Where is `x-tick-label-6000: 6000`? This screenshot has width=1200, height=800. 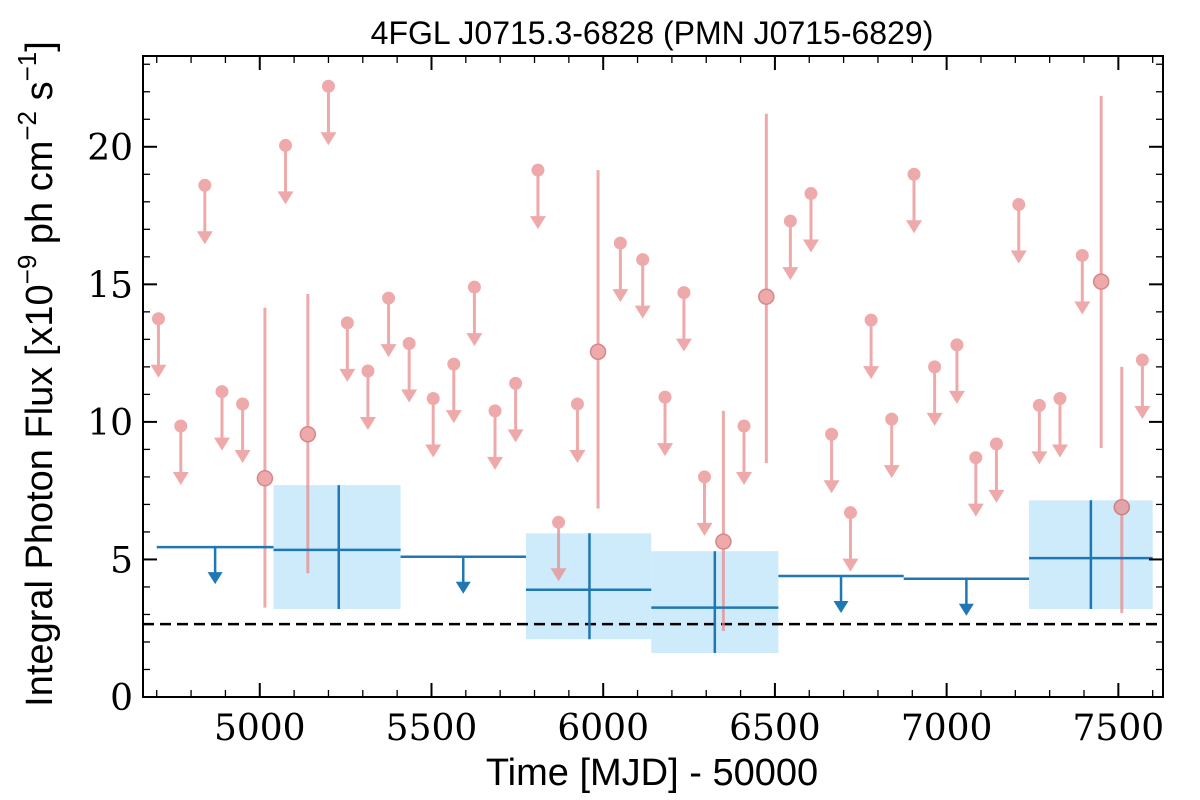 x-tick-label-6000: 6000 is located at coordinates (603, 728).